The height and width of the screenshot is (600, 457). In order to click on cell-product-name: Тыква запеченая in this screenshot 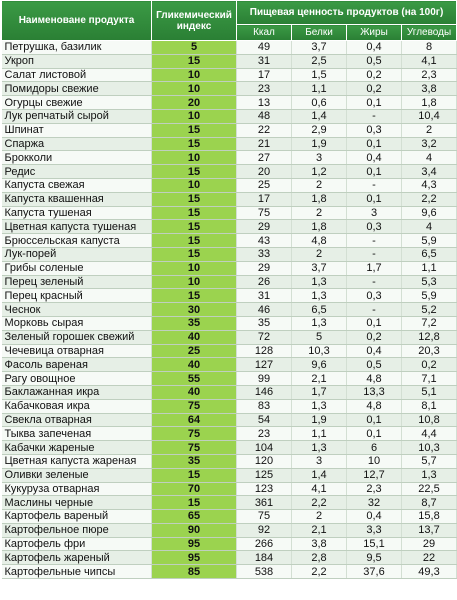, I will do `click(76, 434)`.